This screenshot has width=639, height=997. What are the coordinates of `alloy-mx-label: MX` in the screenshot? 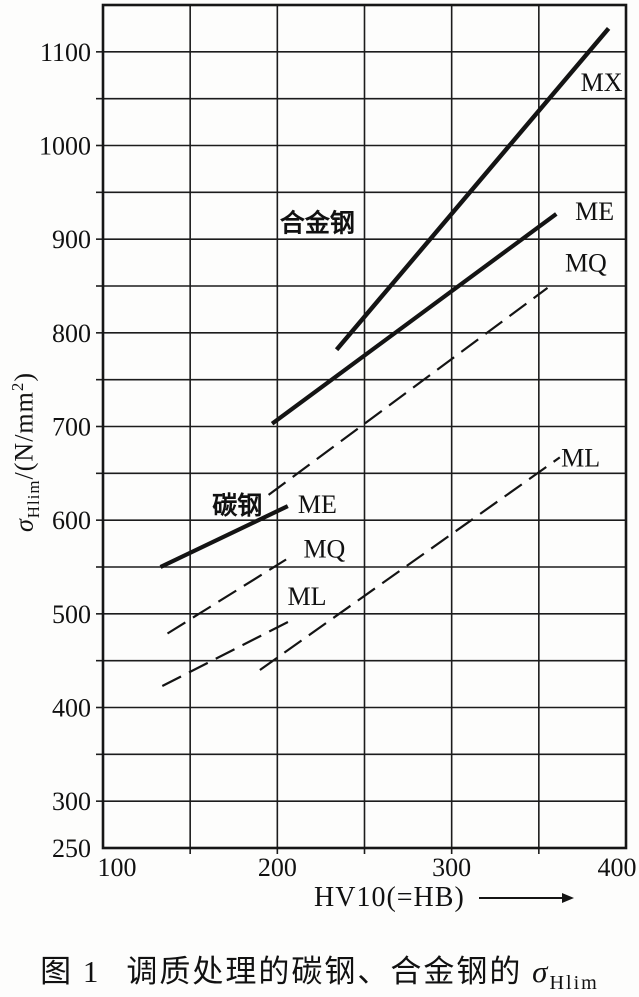 It's located at (602, 82).